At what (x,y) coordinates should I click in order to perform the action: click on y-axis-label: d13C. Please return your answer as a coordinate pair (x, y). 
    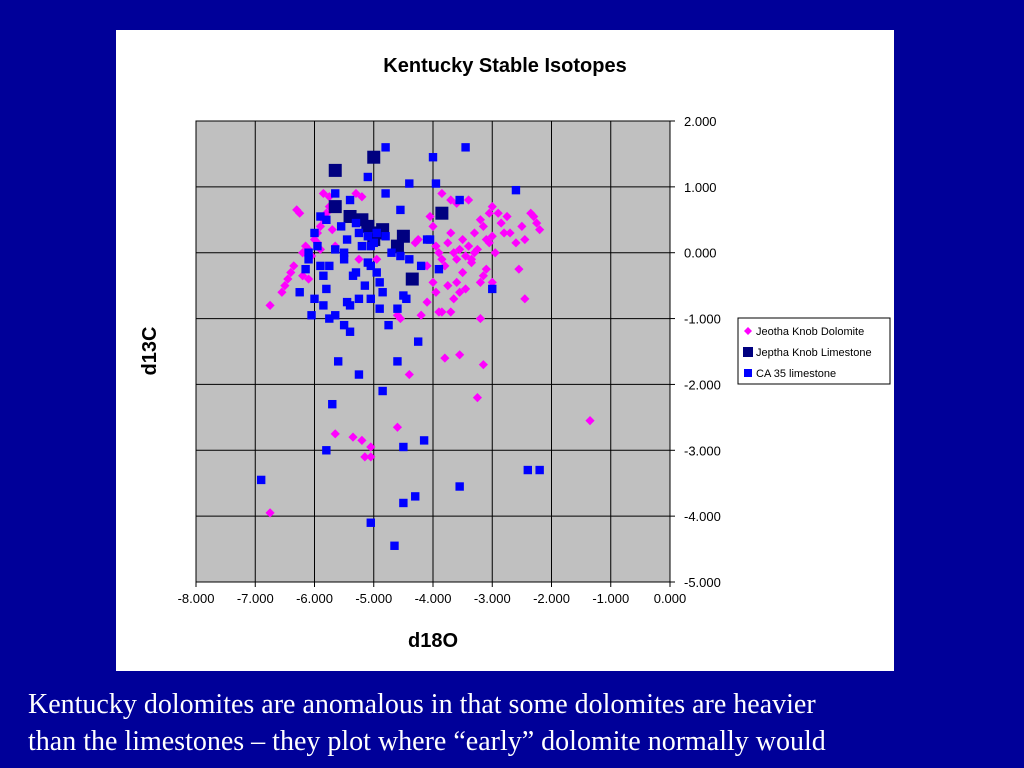
    Looking at the image, I should click on (150, 351).